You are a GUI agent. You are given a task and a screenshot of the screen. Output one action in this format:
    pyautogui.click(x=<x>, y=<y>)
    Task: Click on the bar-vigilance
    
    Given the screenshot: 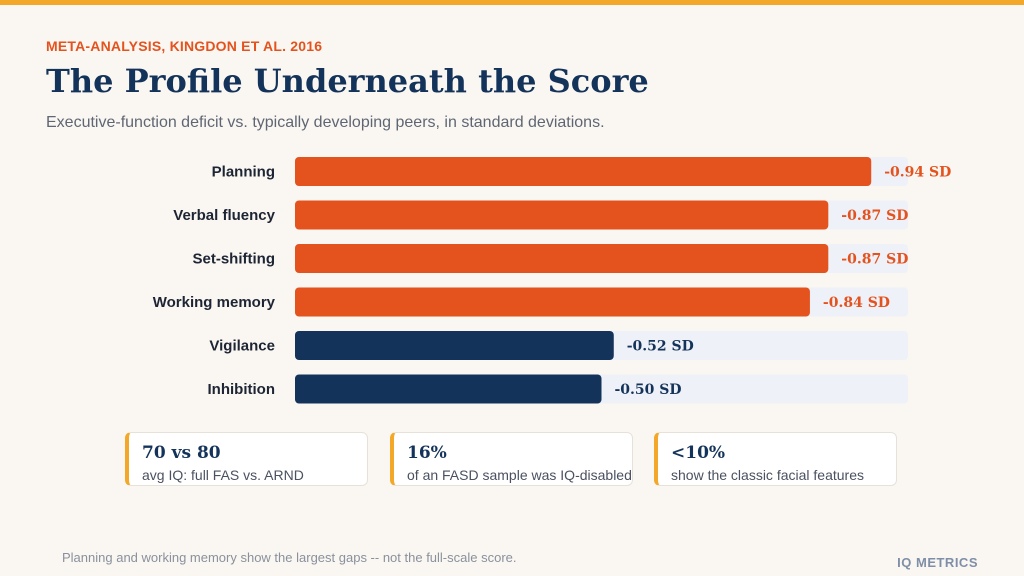 What is the action you would take?
    pyautogui.click(x=454, y=345)
    